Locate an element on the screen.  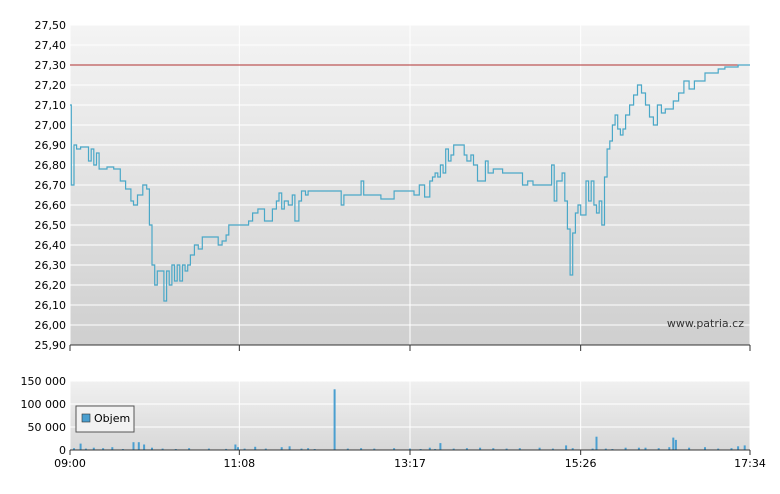
price-x-ticks is located at coordinates (410, 348).